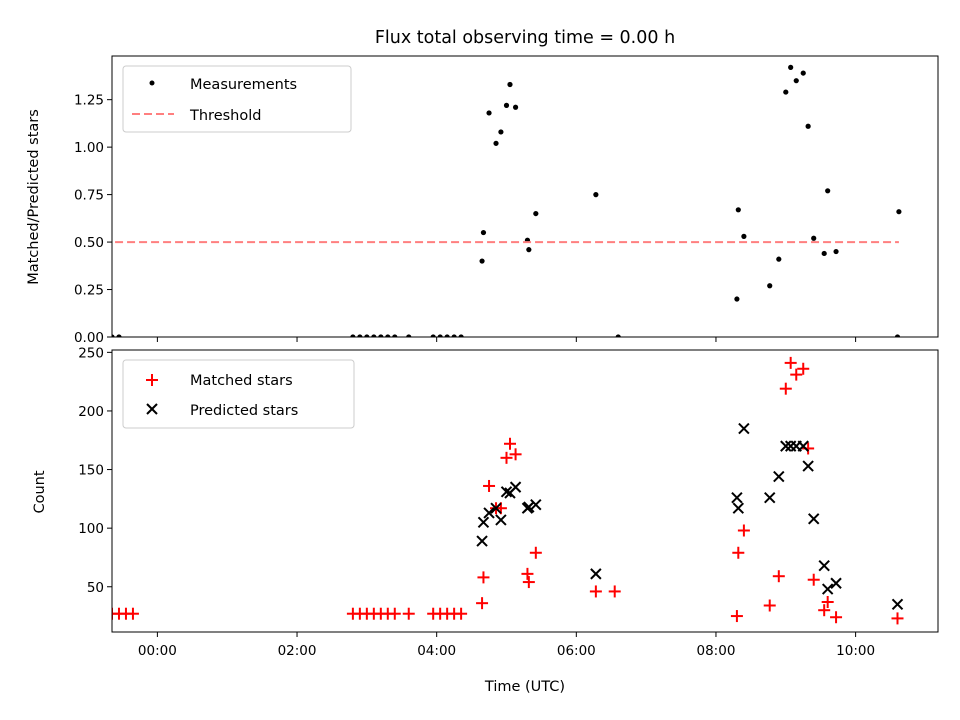 The image size is (960, 720). What do you see at coordinates (89, 101) in the screenshot?
I see `y-tick-label: 1.25` at bounding box center [89, 101].